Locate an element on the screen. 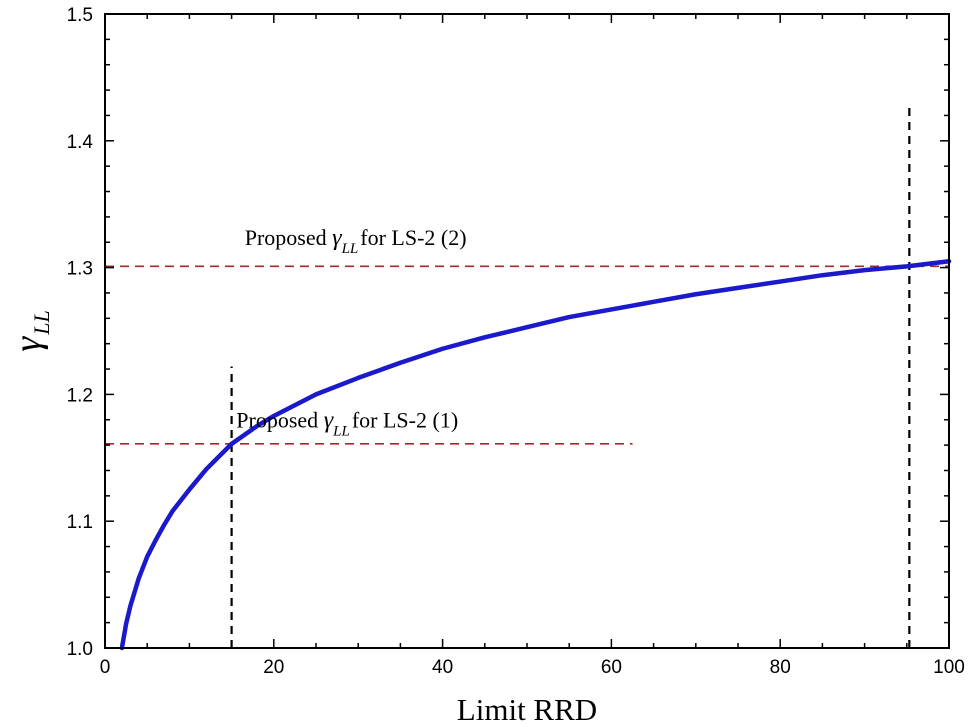 The width and height of the screenshot is (974, 727). annotation-suffix: for LS-2 (1) is located at coordinates (405, 419).